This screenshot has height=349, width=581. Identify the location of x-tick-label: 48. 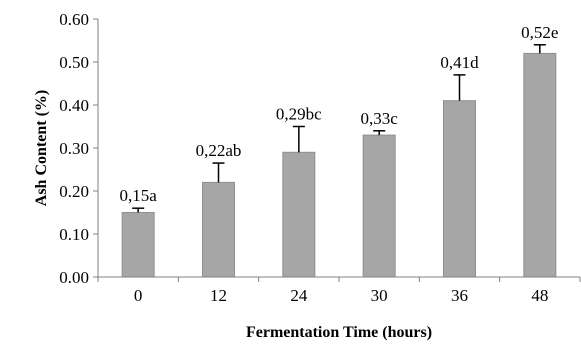
(539, 295).